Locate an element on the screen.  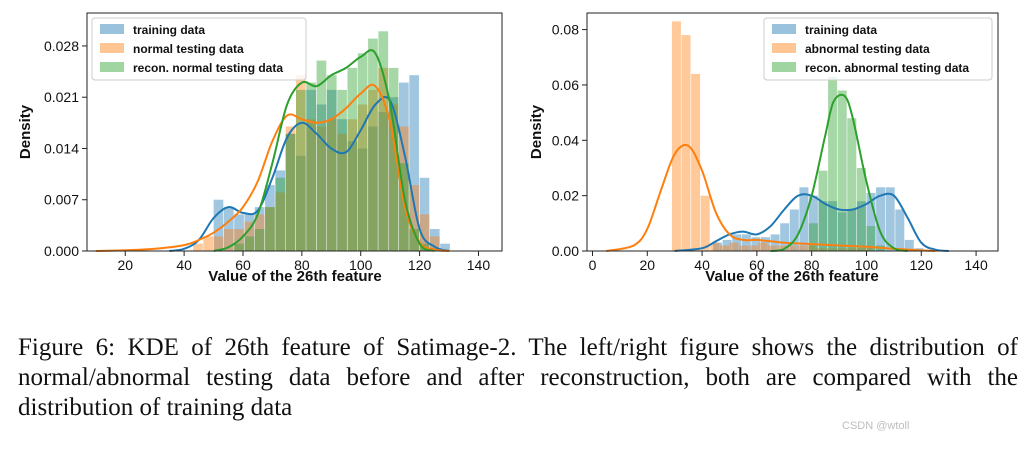
right-y-ticks: 0.00 0.02 0.04 0.06 0.08 is located at coordinates (569, 140).